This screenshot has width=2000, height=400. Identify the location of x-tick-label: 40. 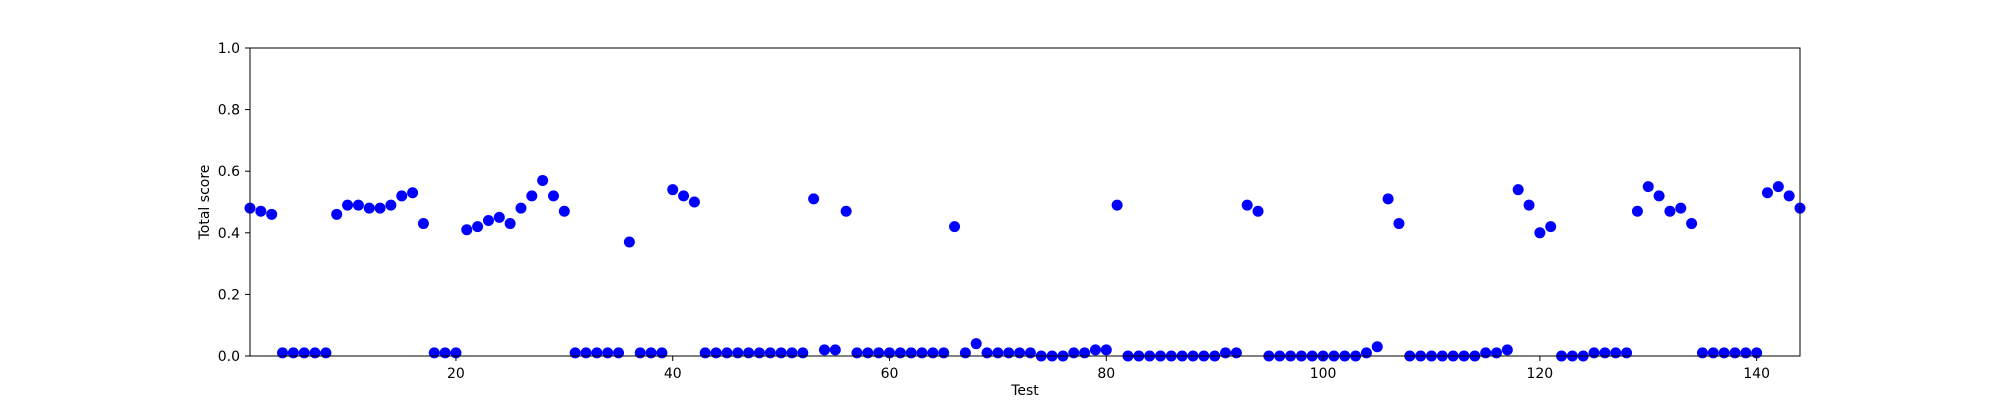
(673, 374).